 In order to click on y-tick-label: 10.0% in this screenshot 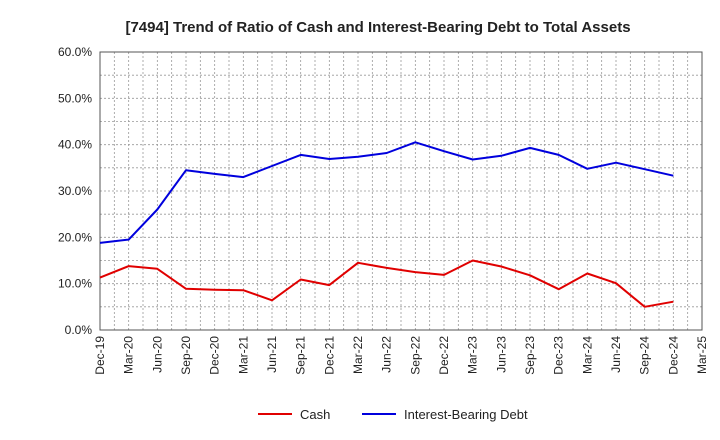, I will do `click(75, 284)`.